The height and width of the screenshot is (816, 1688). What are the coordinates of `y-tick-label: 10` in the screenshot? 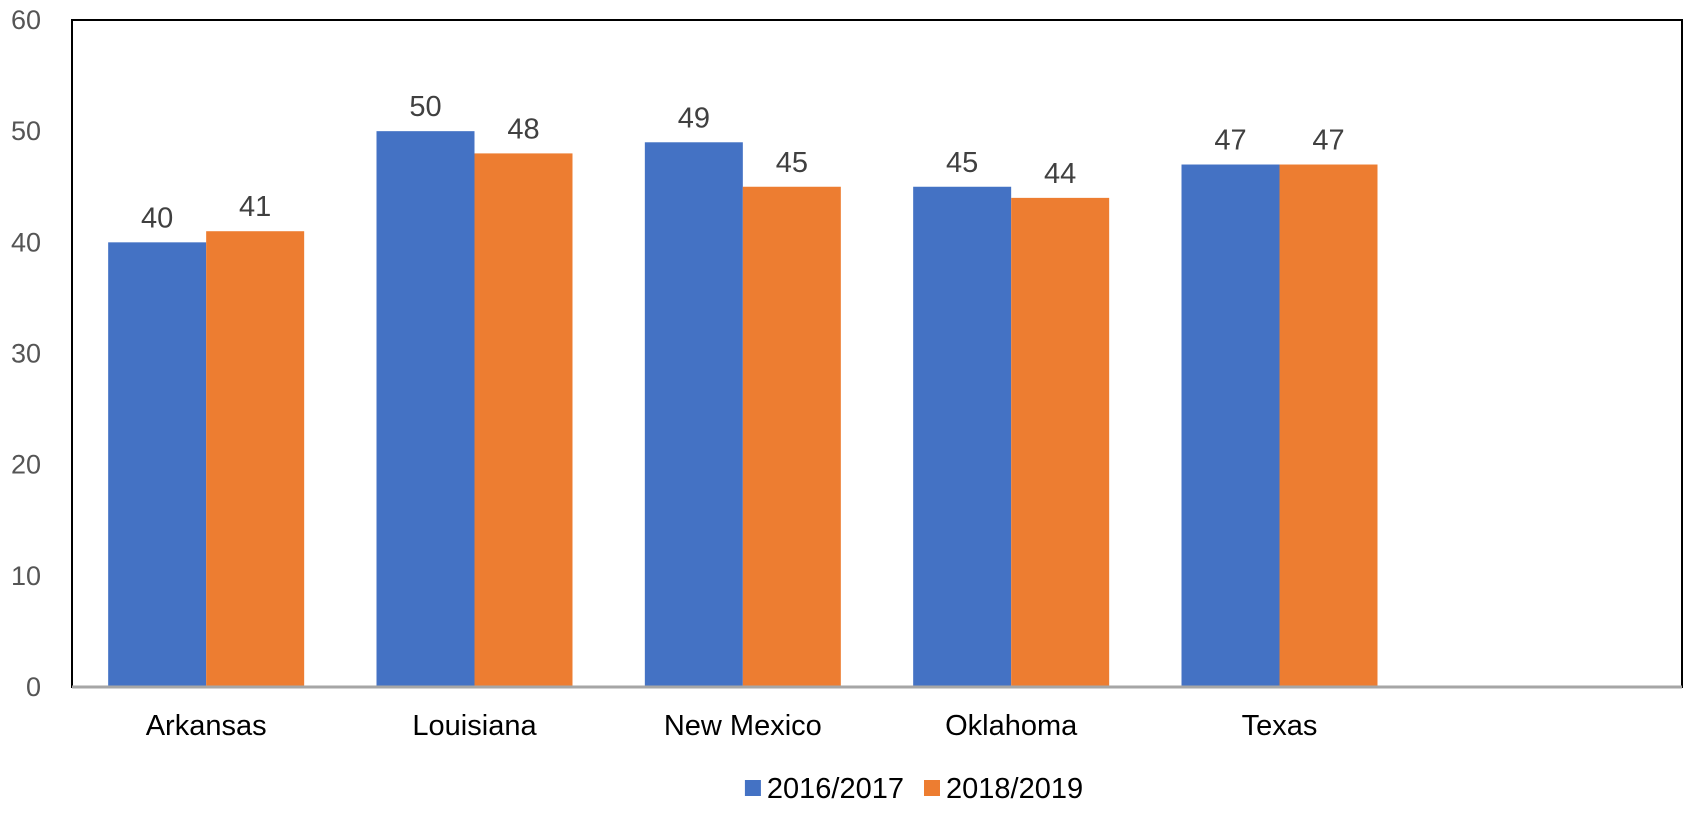 It's located at (26, 576).